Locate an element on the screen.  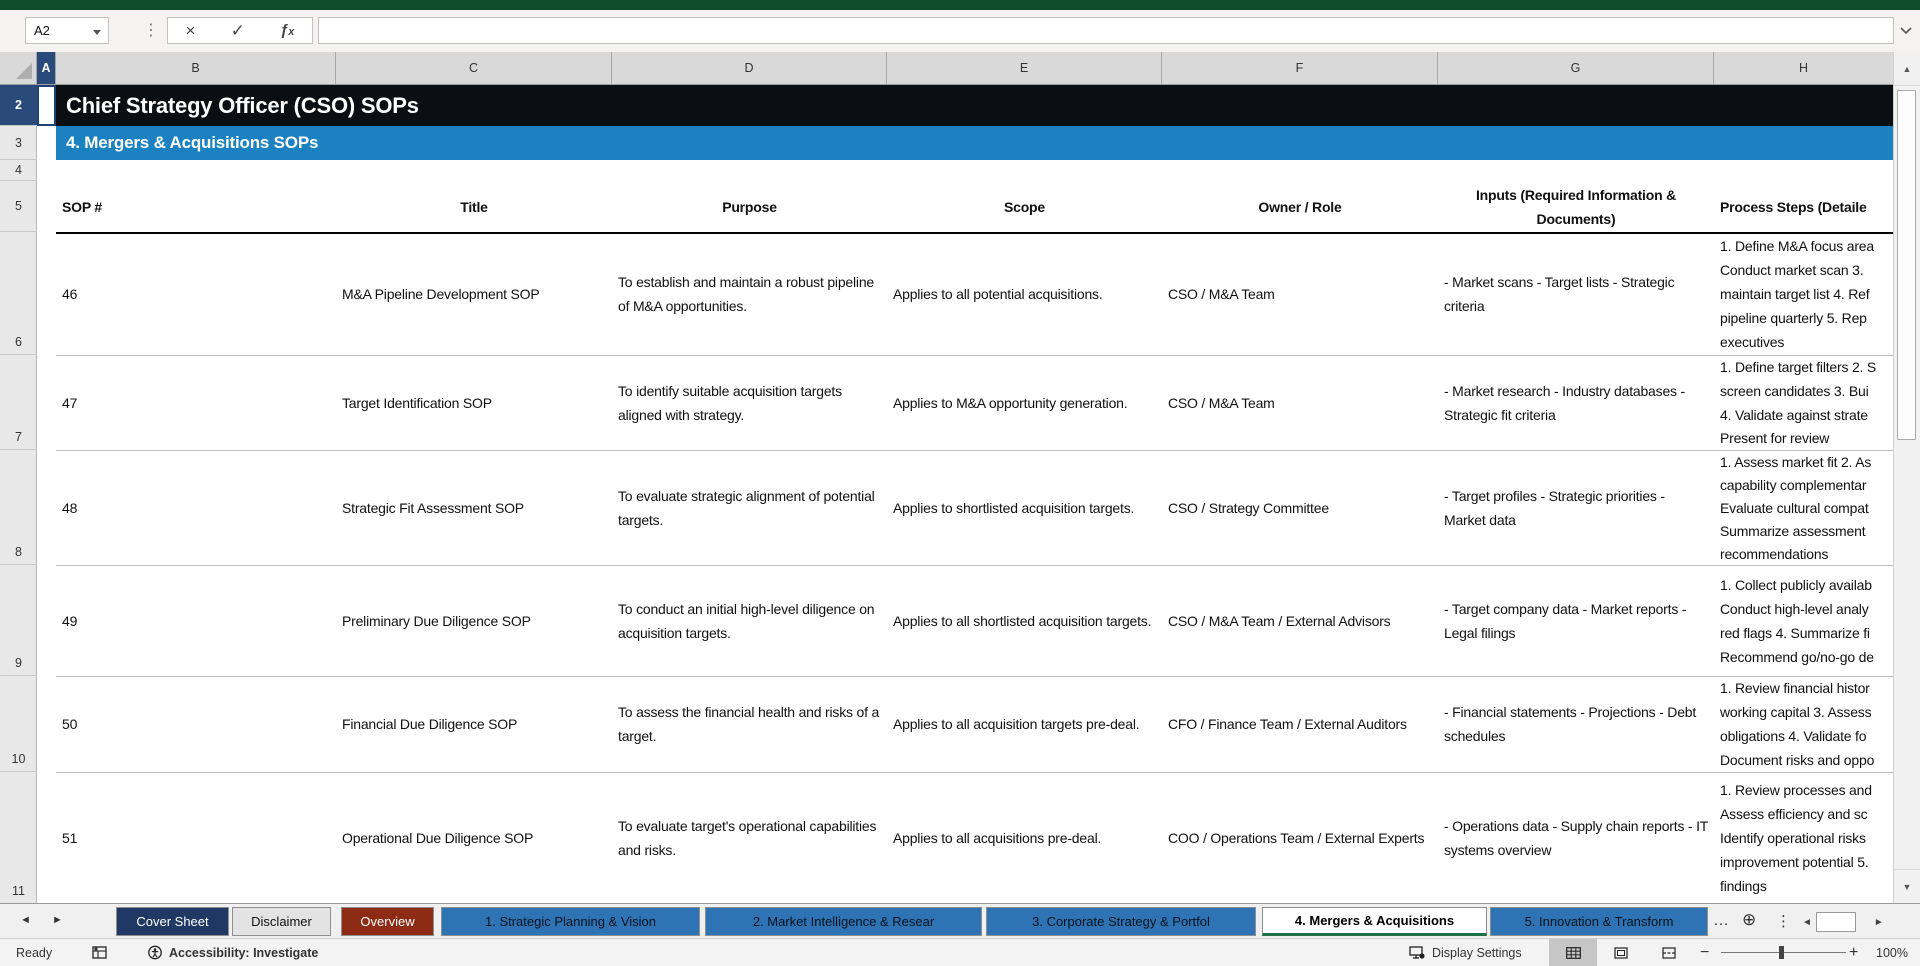
add-sheet-icon: ⊕ is located at coordinates (1749, 919).